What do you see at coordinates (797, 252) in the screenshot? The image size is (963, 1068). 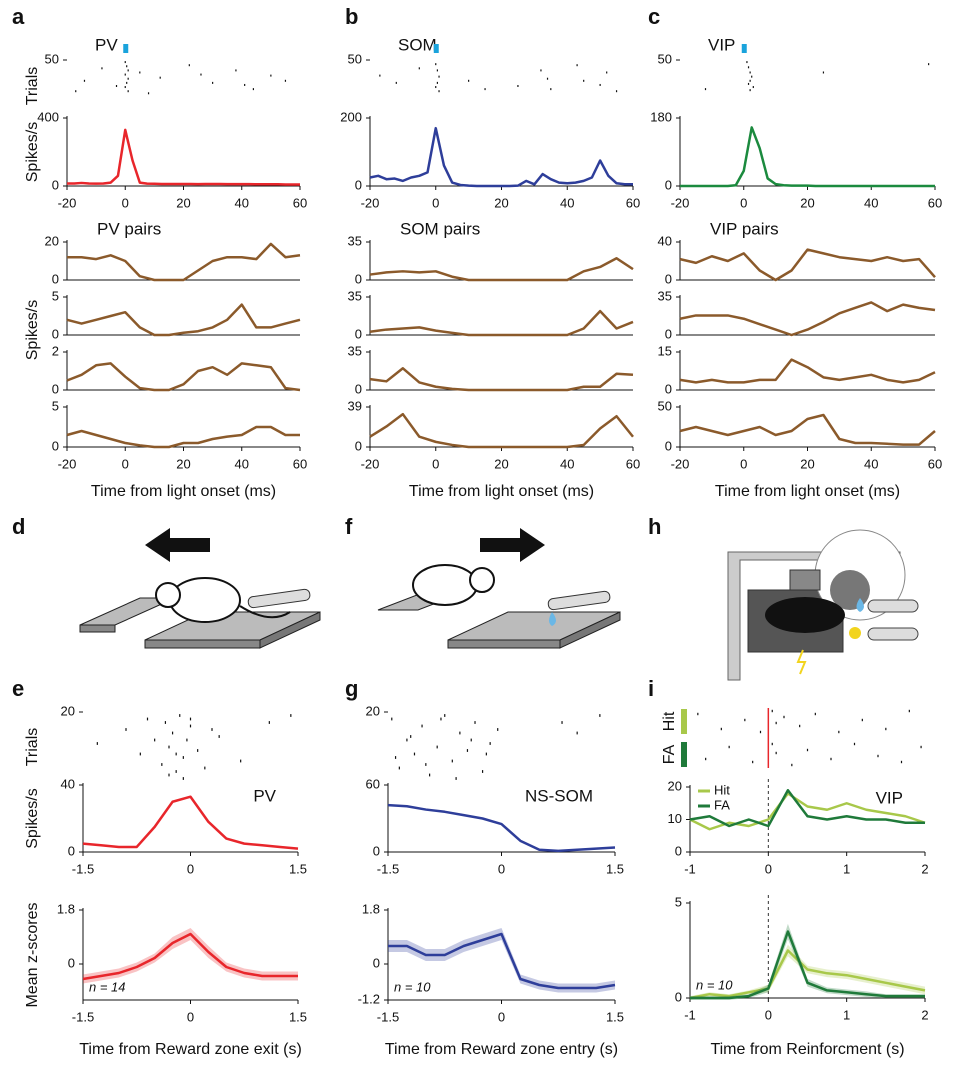 I see `chart: 0 40 VIP pairs` at bounding box center [797, 252].